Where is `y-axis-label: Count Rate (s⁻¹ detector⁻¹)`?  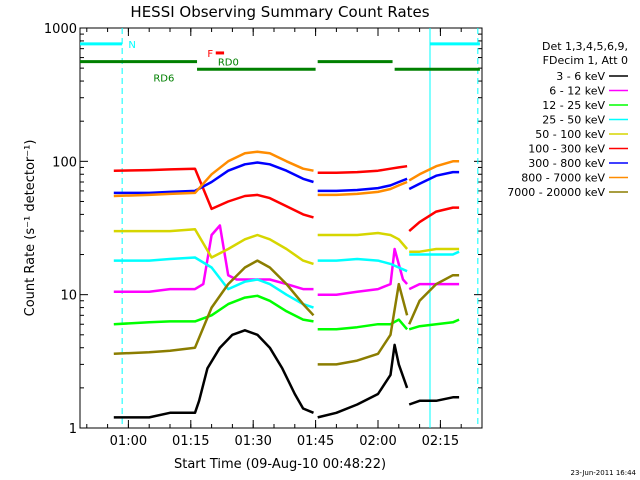 y-axis-label: Count Rate (s⁻¹ detector⁻¹) is located at coordinates (30, 228).